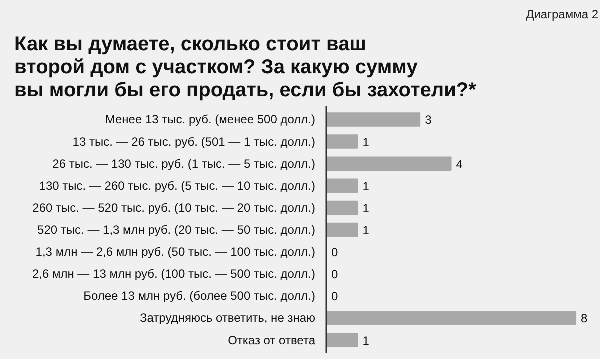  I want to click on y-tick-label: 260 тыс. — 520 тыс. руб. (10 тыс. — 20 тыс. долл.), so click(174, 207).